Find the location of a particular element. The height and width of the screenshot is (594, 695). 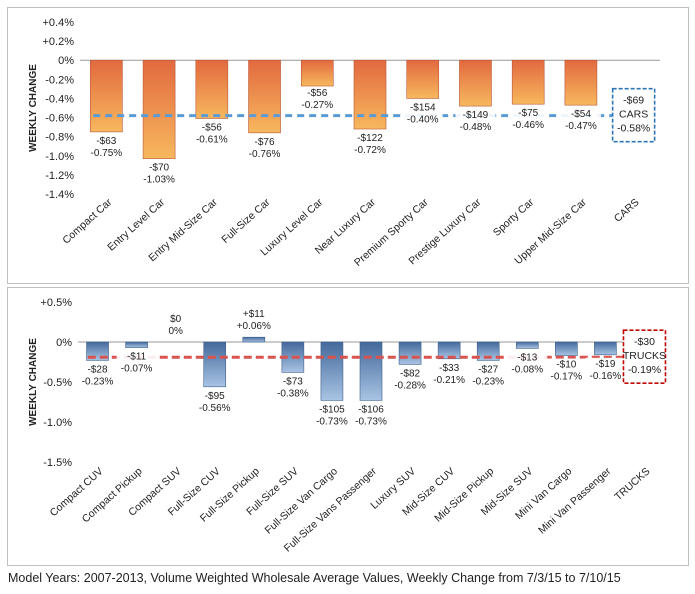

trucks-y-tick-label: +0.5% is located at coordinates (57, 303).